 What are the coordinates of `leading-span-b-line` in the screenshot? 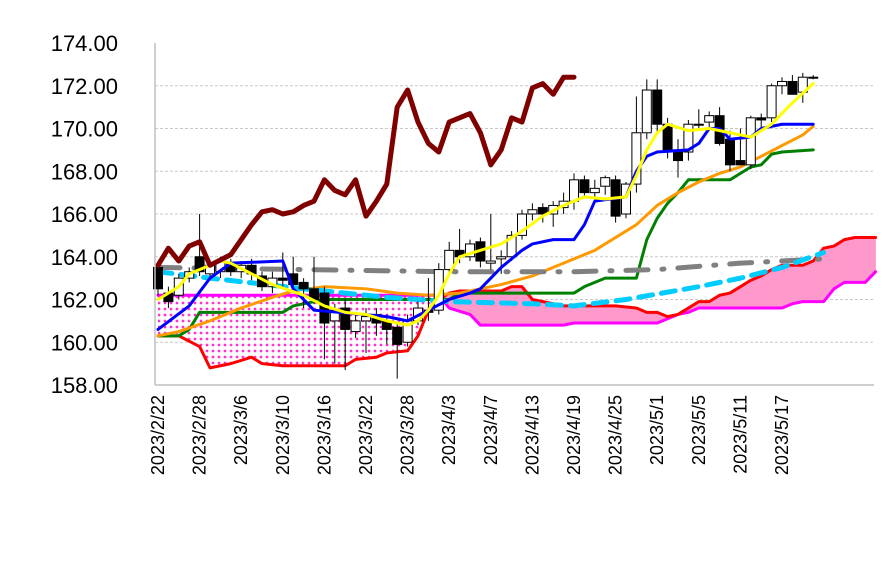 It's located at (517, 298).